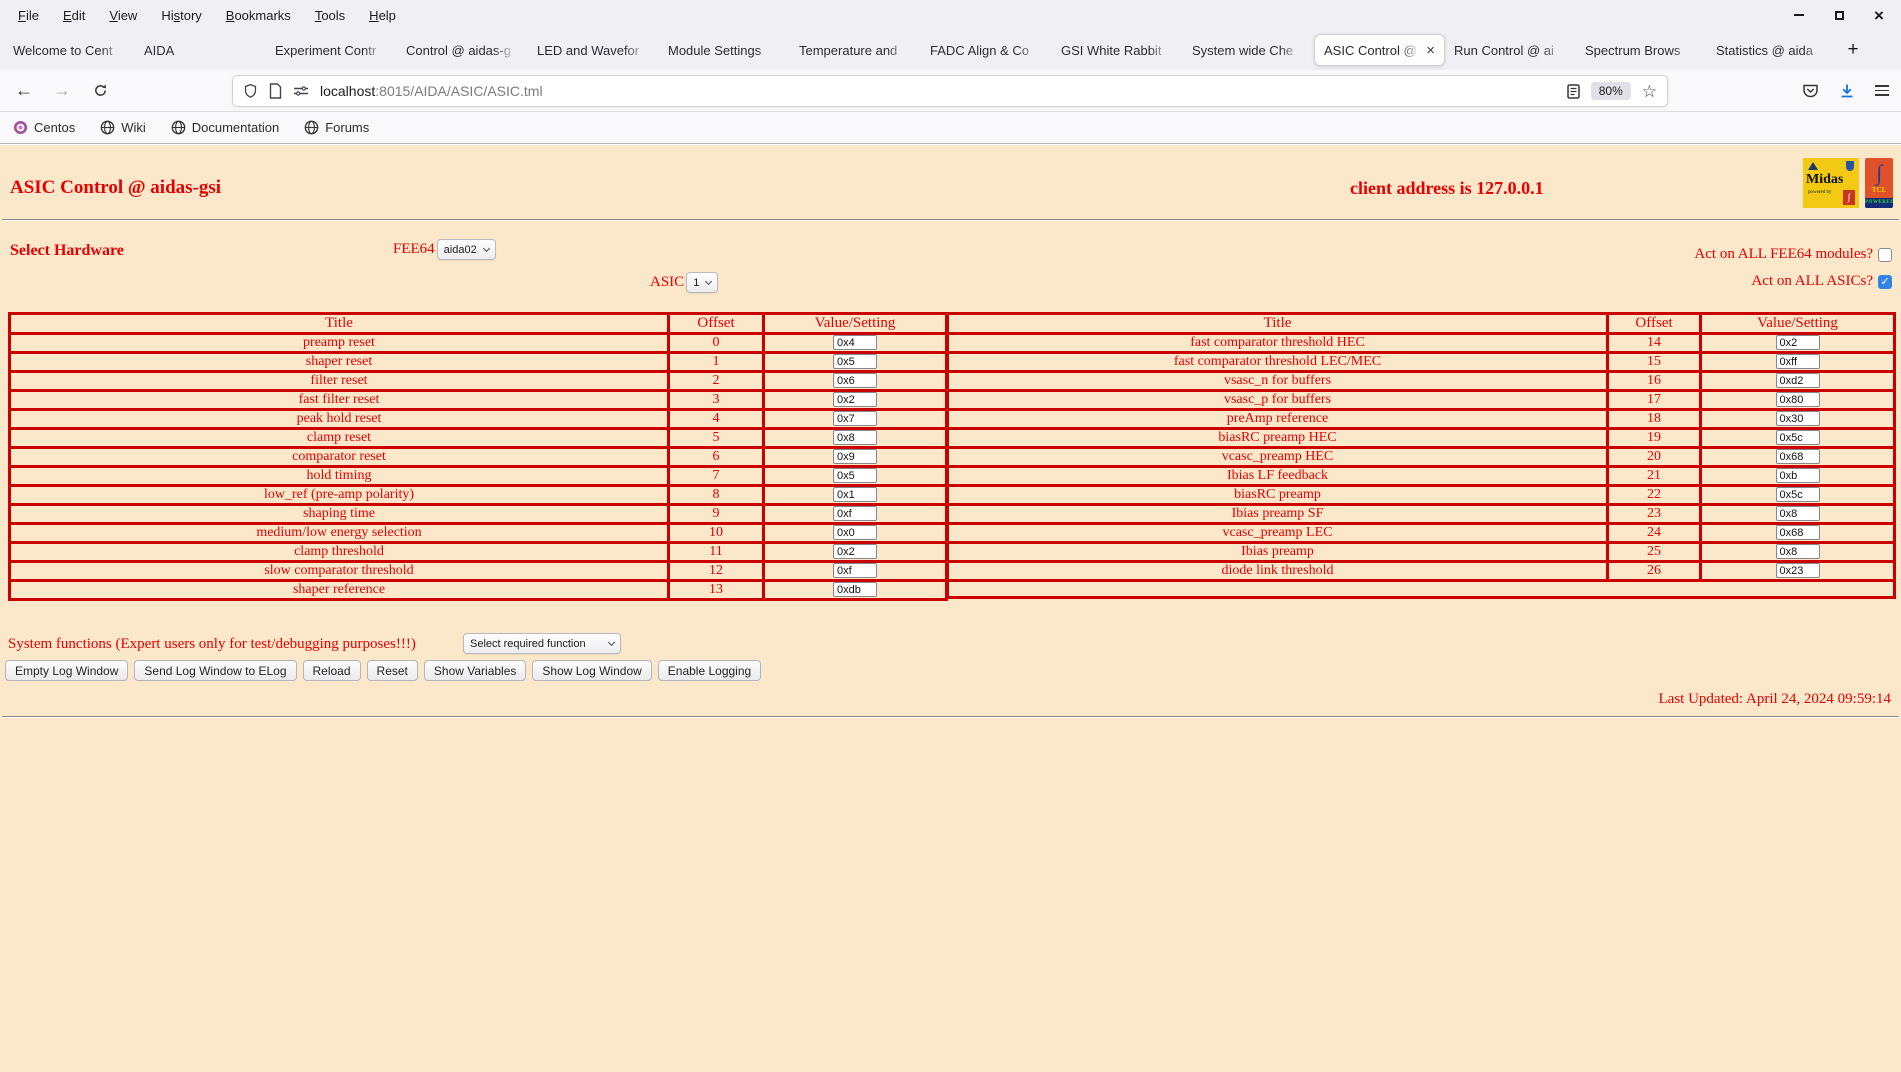 The height and width of the screenshot is (1072, 1901). What do you see at coordinates (542, 643) in the screenshot?
I see `system-function-select: Select required function` at bounding box center [542, 643].